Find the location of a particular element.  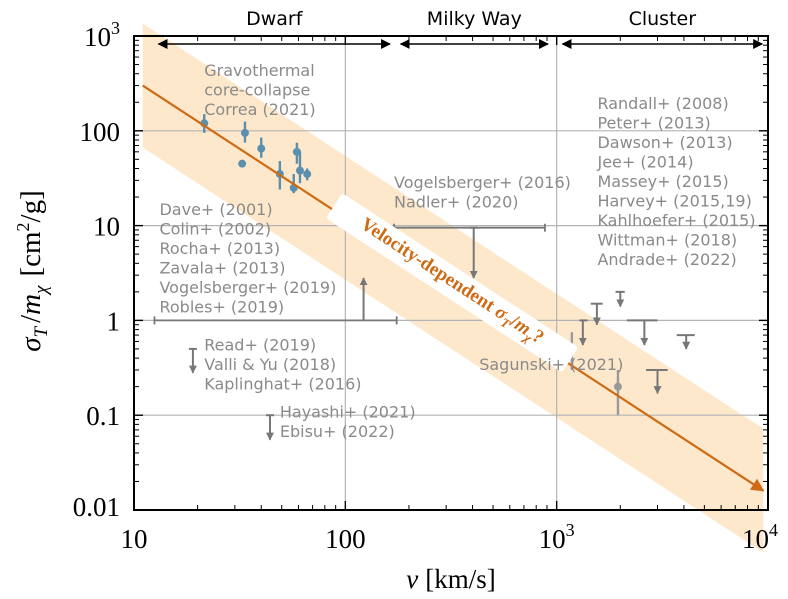

annotation-block: Hayashi+ (2021)Ebisu+ (2022) is located at coordinates (348, 422).